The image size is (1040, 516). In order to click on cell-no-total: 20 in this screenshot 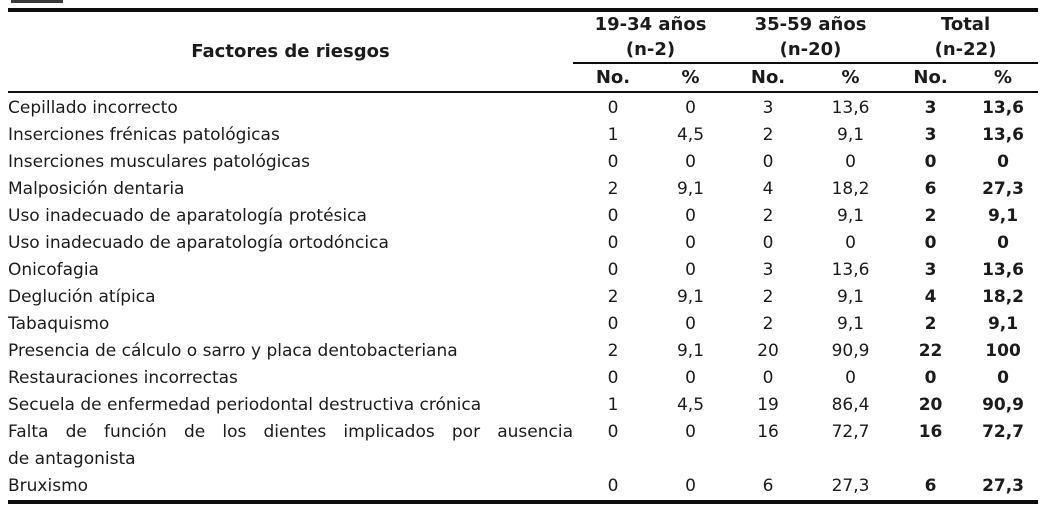, I will do `click(930, 405)`.